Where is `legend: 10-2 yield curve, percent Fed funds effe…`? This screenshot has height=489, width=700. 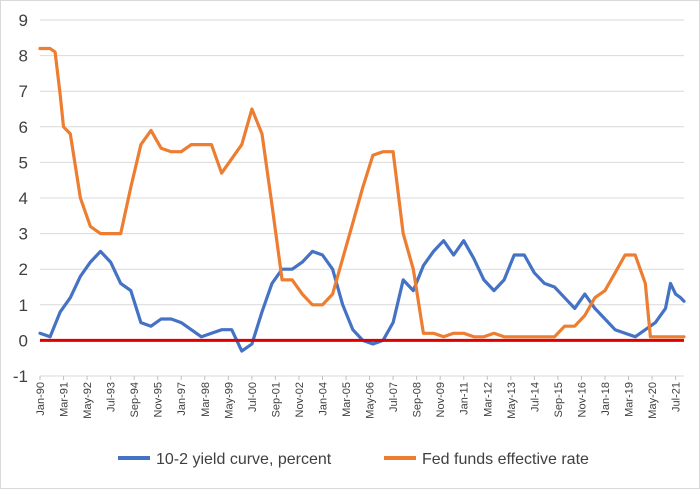 legend: 10-2 yield curve, percent Fed funds effe… is located at coordinates (353, 459).